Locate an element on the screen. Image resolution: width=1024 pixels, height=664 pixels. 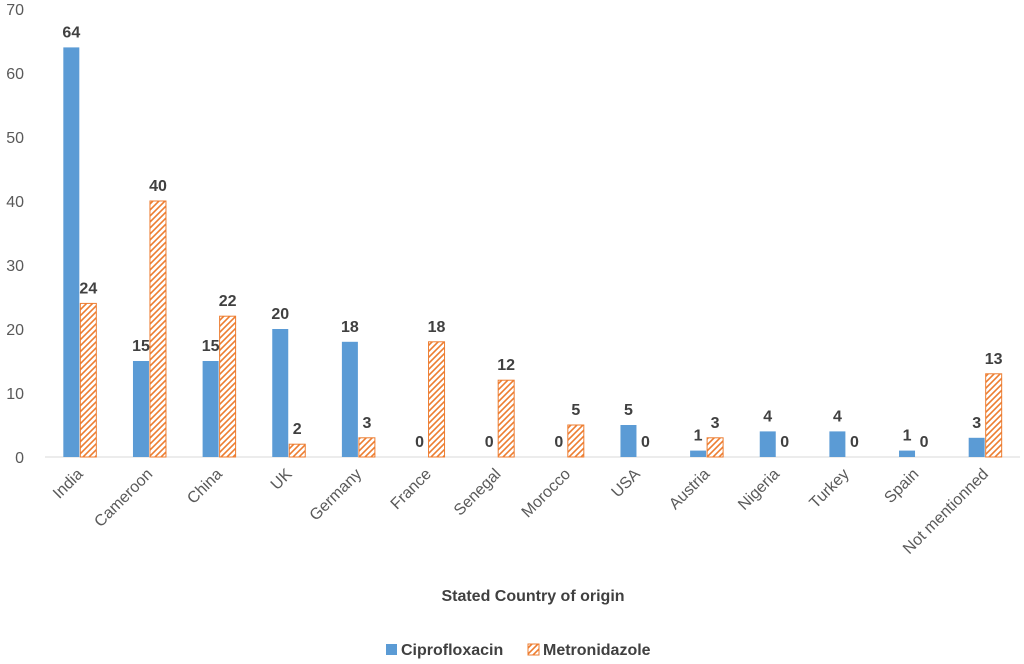
x-tick-label: France is located at coordinates (411, 489).